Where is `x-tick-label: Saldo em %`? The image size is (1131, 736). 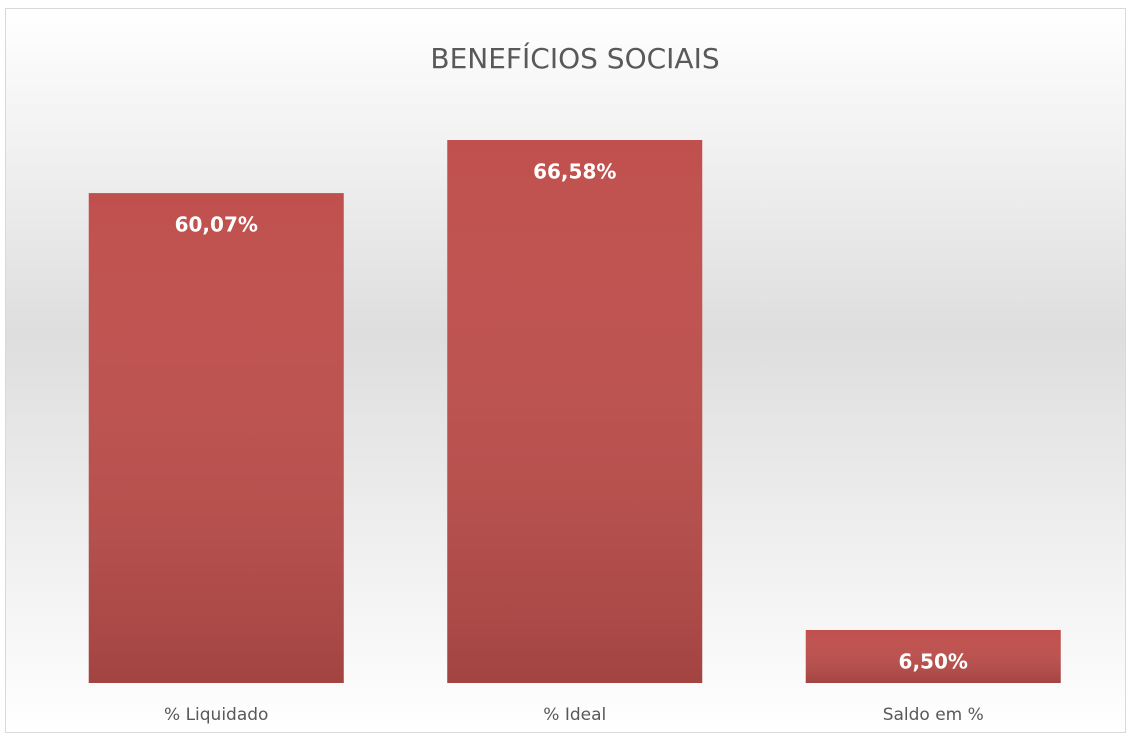
x-tick-label: Saldo em % is located at coordinates (933, 715).